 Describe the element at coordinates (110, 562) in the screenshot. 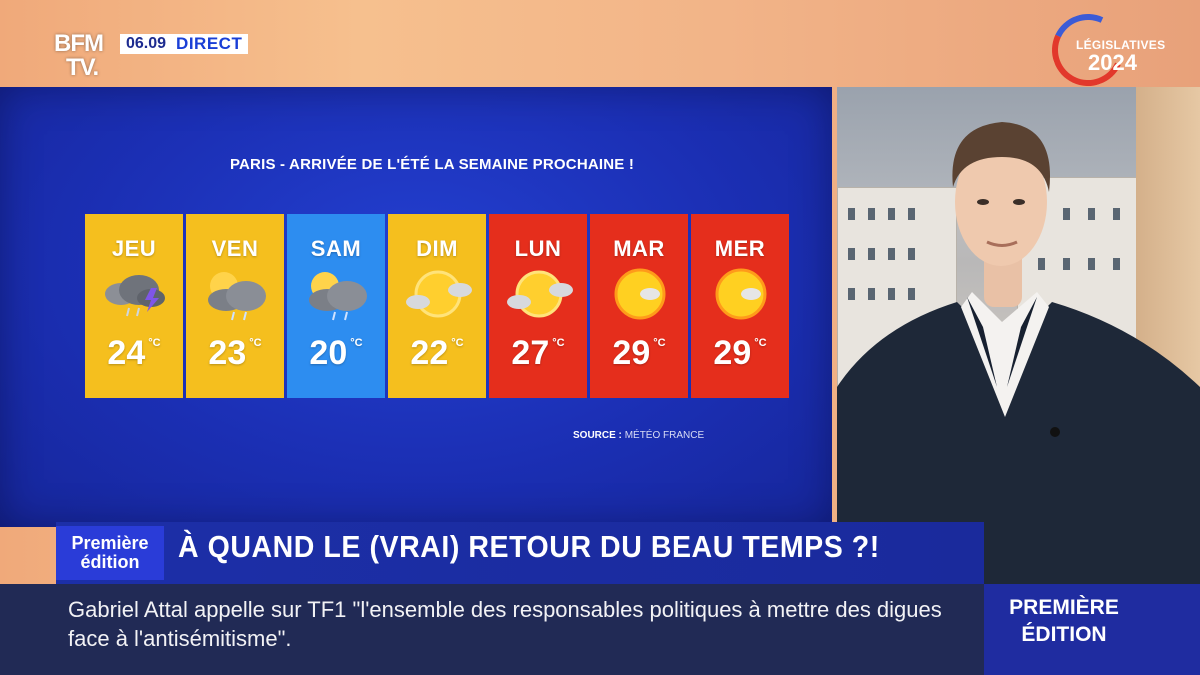

I see `show-line2: édition` at that location.